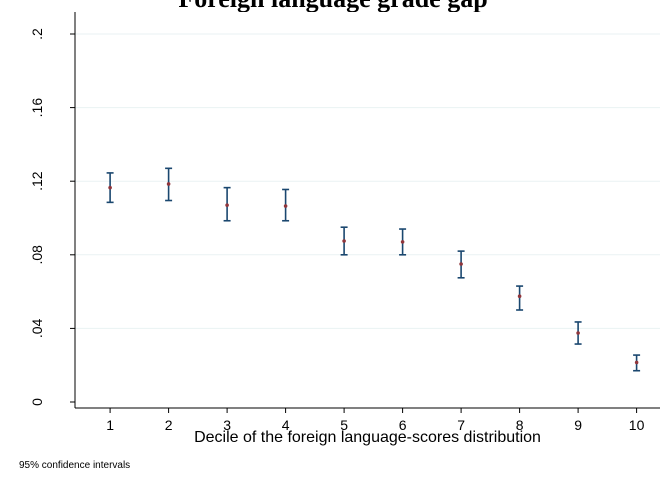  Describe the element at coordinates (52, 217) in the screenshot. I see `y-ticks: 0 .04 .08 .12 .16 .2` at that location.